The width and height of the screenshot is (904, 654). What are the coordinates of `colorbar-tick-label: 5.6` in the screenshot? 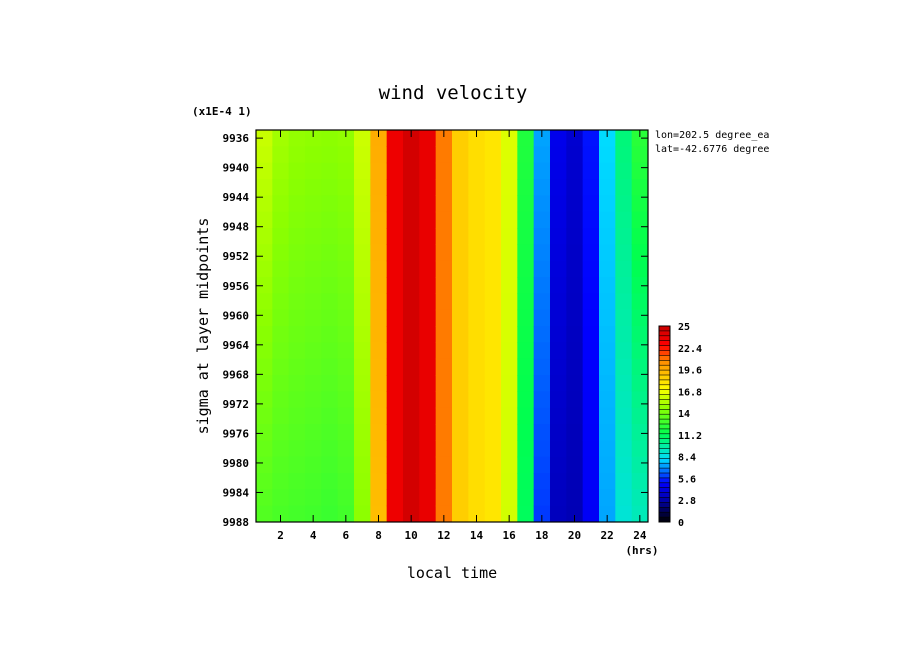 It's located at (687, 479).